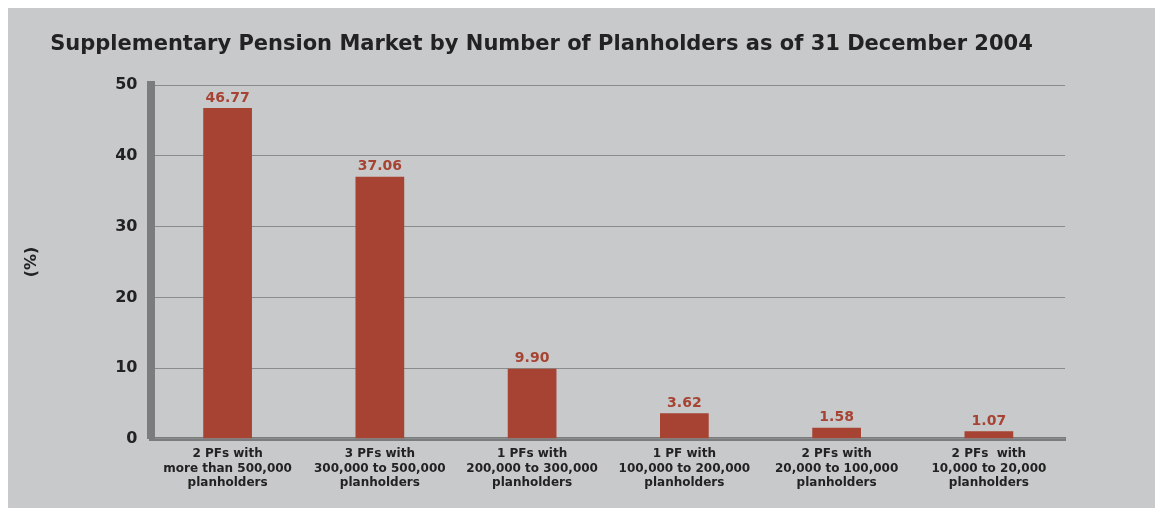 The height and width of the screenshot is (517, 1163). Describe the element at coordinates (836, 416) in the screenshot. I see `data-label: 1.58` at that location.